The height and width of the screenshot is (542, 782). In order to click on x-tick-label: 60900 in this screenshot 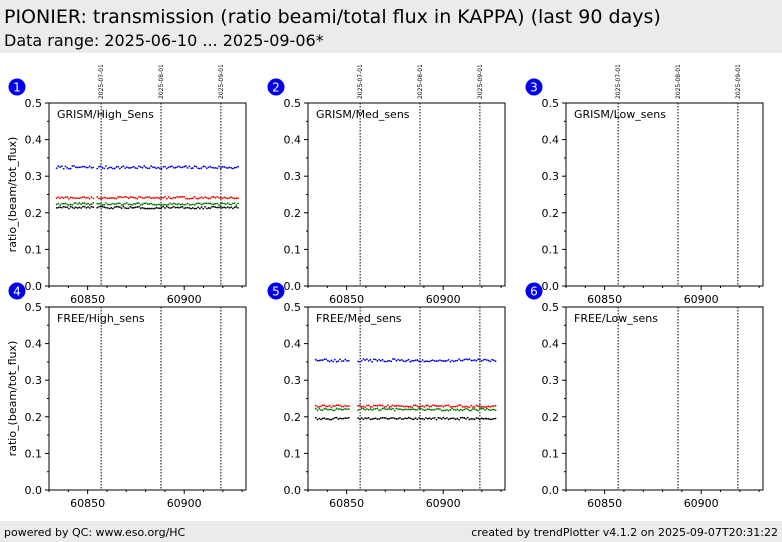, I will do `click(701, 503)`.